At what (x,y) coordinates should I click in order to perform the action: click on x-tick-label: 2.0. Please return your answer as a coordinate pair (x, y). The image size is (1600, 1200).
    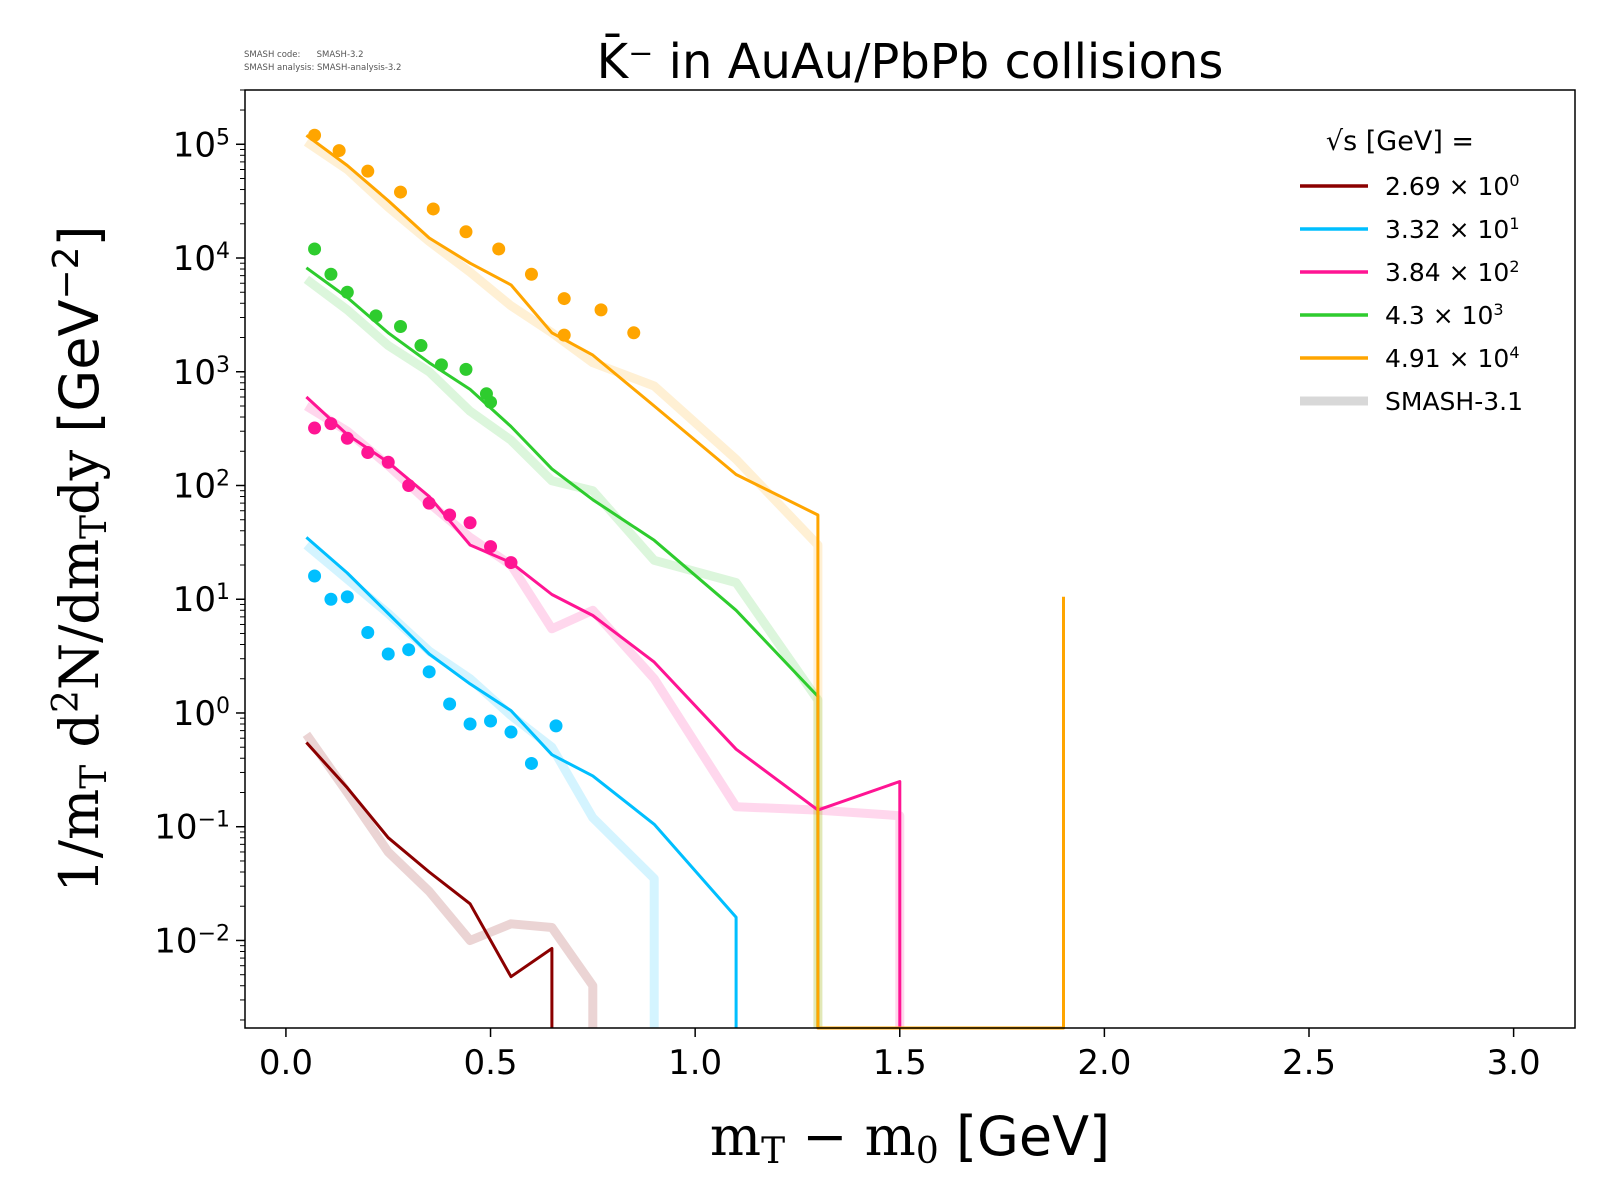
    Looking at the image, I should click on (1104, 1063).